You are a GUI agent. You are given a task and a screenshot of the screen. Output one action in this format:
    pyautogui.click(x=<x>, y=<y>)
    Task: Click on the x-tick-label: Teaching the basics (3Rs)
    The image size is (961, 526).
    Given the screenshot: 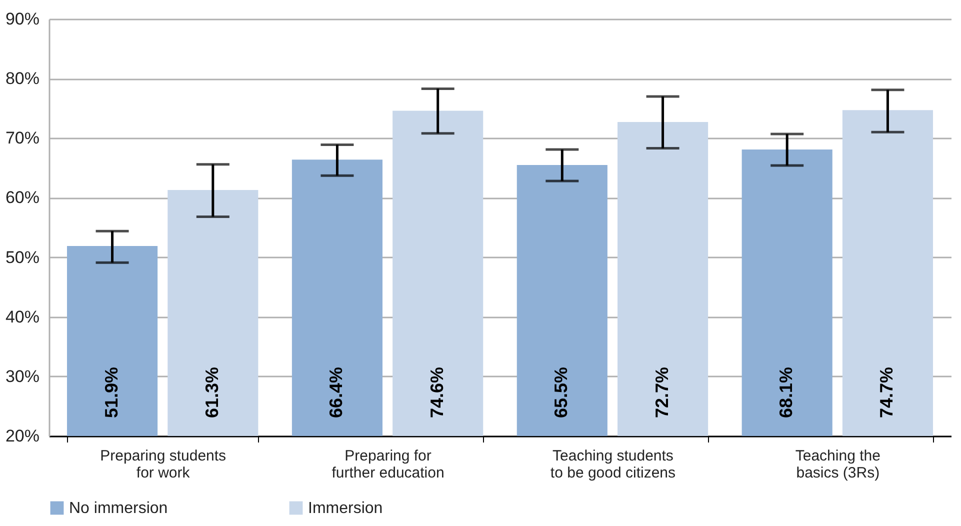 What is the action you would take?
    pyautogui.click(x=837, y=465)
    